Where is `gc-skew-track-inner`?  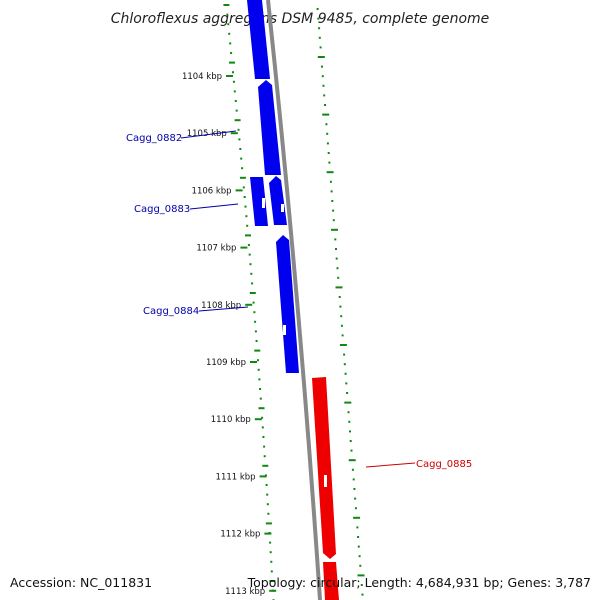 gc-skew-track-inner is located at coordinates (249, 302).